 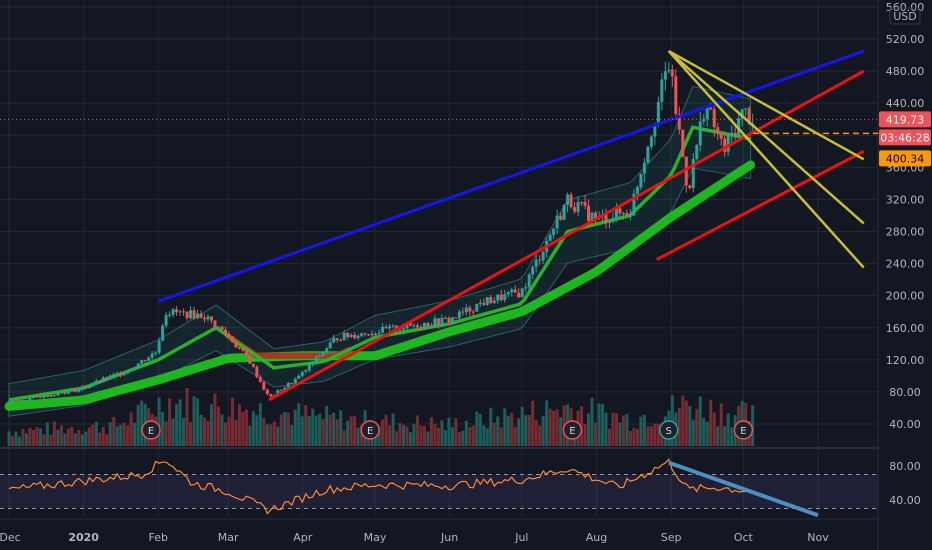 What do you see at coordinates (596, 537) in the screenshot?
I see `time-tick-label: Aug` at bounding box center [596, 537].